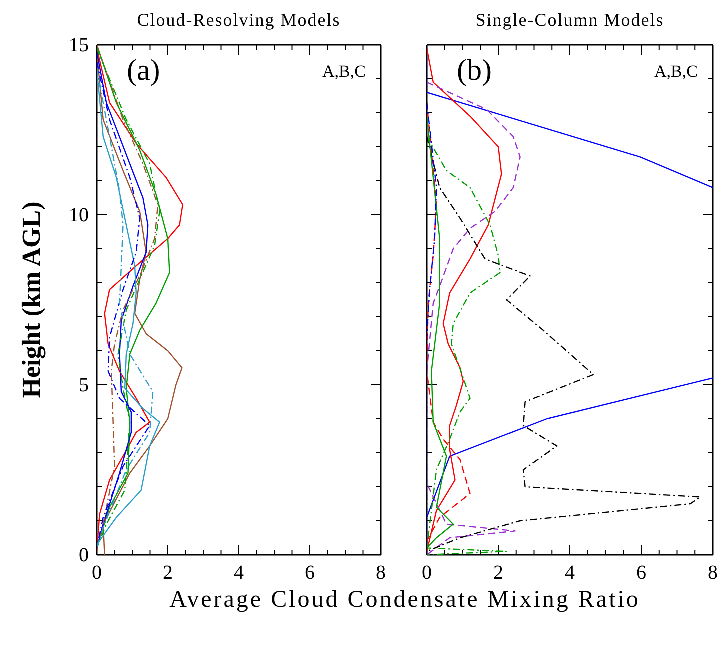  What do you see at coordinates (427, 573) in the screenshot?
I see `x-tick-label: 0` at bounding box center [427, 573].